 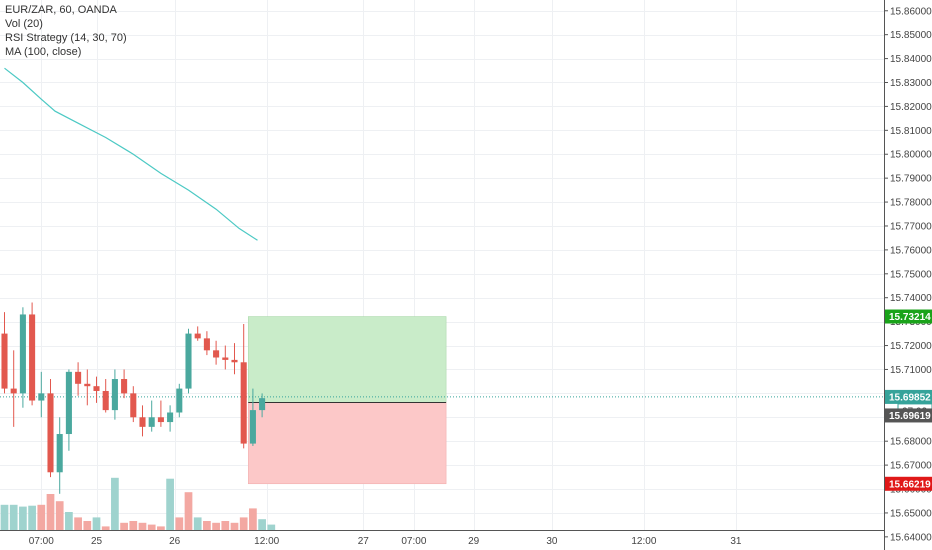 What do you see at coordinates (736, 541) in the screenshot?
I see `time-tick-label: 31` at bounding box center [736, 541].